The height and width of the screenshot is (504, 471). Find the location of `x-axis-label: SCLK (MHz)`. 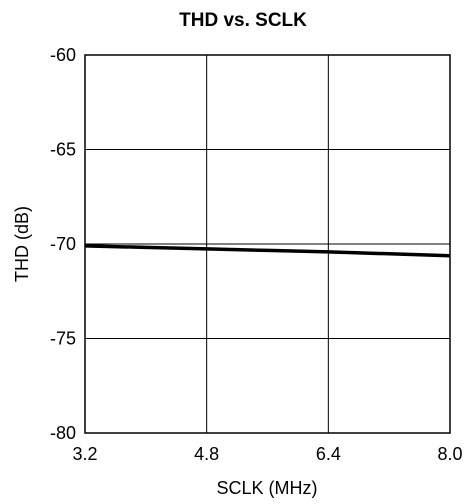

x-axis-label: SCLK (MHz) is located at coordinates (266, 488).